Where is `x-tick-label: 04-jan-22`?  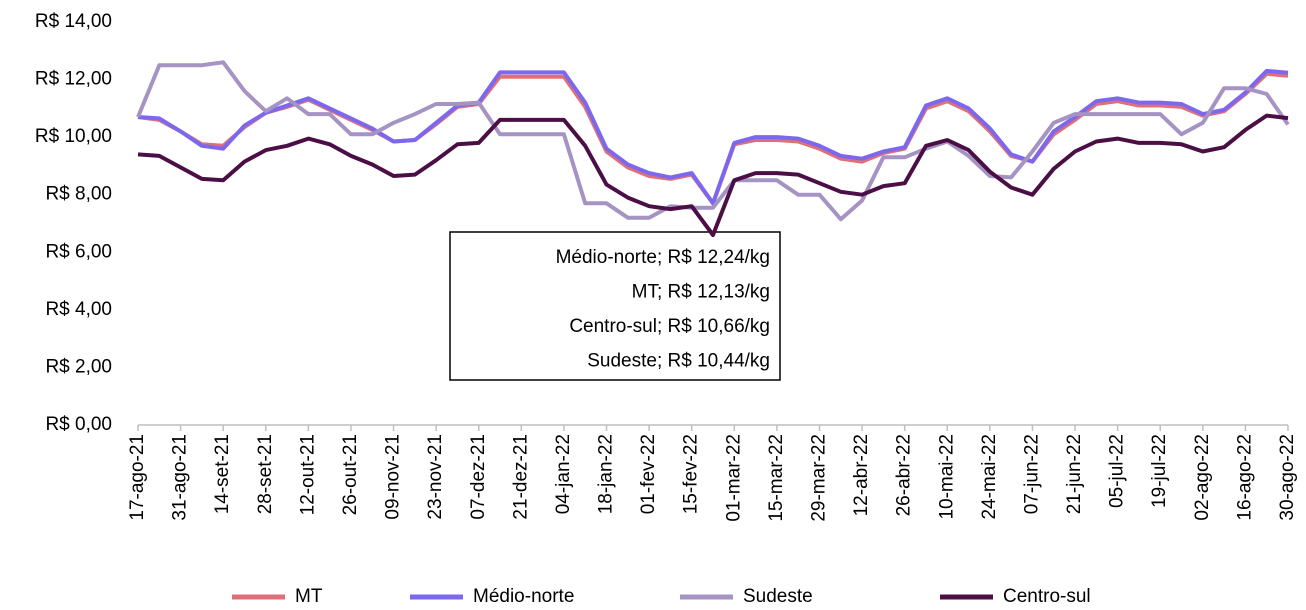 x-tick-label: 04-jan-22 is located at coordinates (563, 474).